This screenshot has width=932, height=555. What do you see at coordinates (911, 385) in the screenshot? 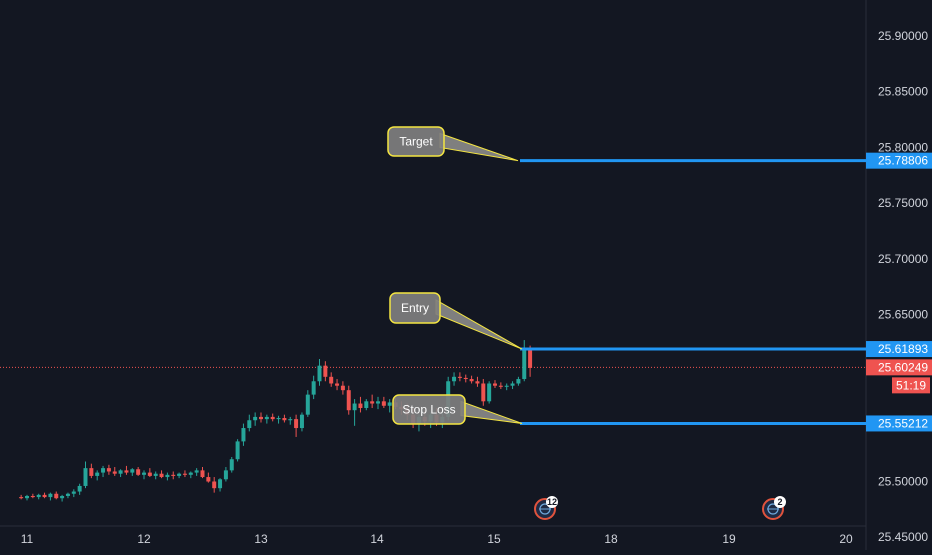
I see `countdown-label: 51:19` at bounding box center [911, 385].